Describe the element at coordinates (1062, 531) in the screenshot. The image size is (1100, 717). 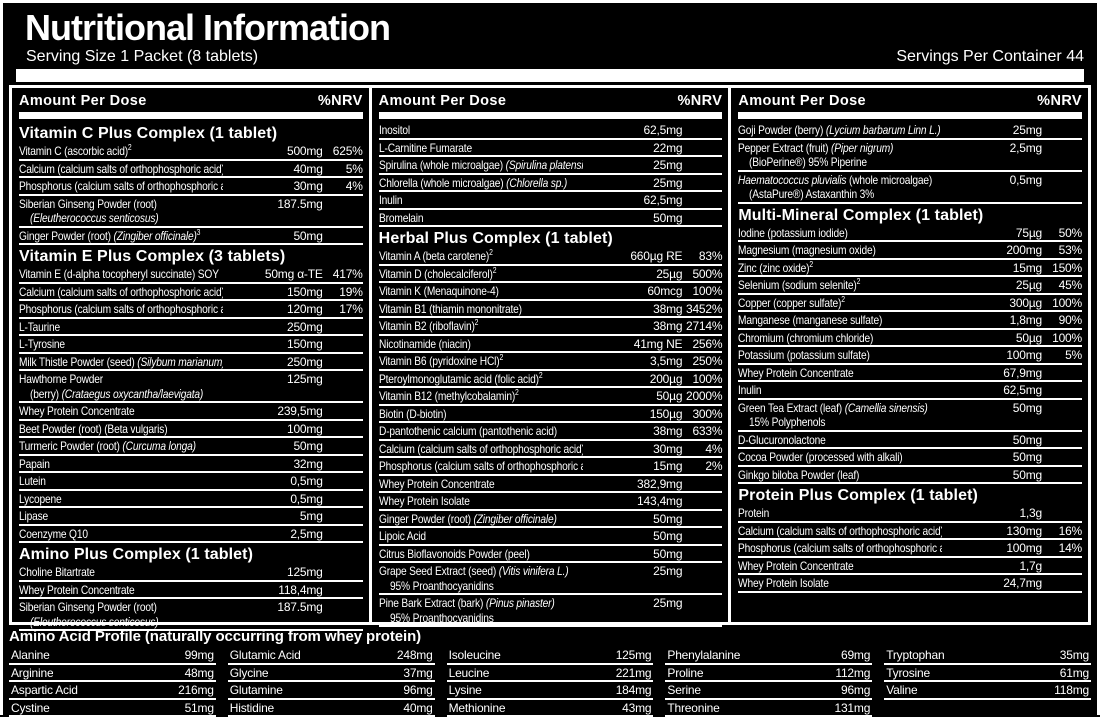
I see `row-nrv: 16%` at that location.